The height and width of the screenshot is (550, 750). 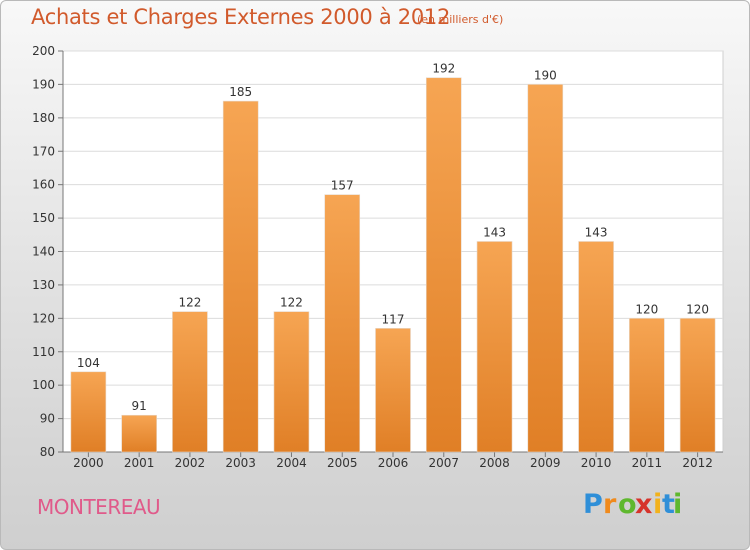 I want to click on x-tick-label-2010: 2010, so click(x=596, y=463).